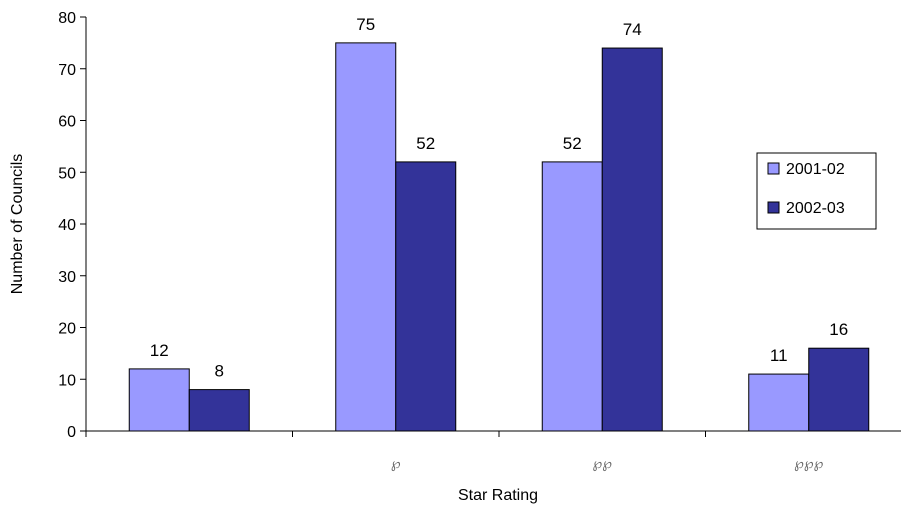 This screenshot has width=901, height=509. Describe the element at coordinates (67, 380) in the screenshot. I see `y-tick-label: 10` at that location.